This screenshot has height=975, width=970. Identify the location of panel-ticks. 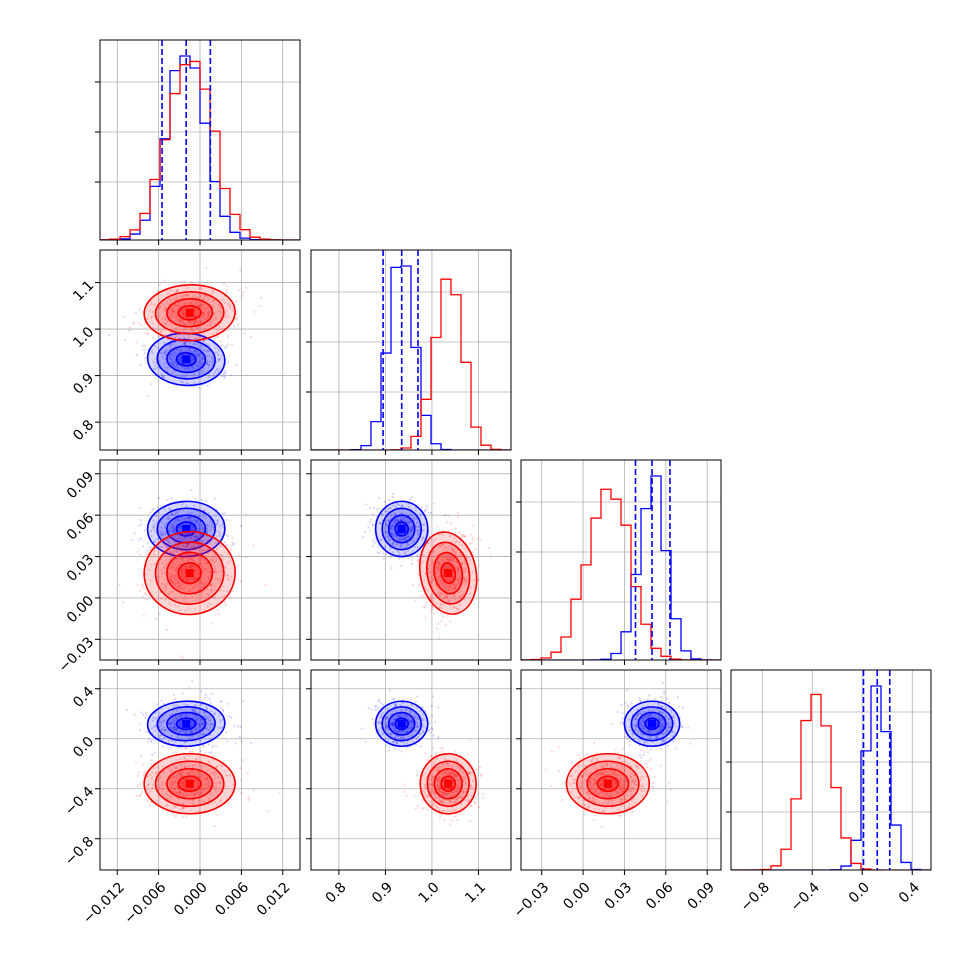
(611, 583).